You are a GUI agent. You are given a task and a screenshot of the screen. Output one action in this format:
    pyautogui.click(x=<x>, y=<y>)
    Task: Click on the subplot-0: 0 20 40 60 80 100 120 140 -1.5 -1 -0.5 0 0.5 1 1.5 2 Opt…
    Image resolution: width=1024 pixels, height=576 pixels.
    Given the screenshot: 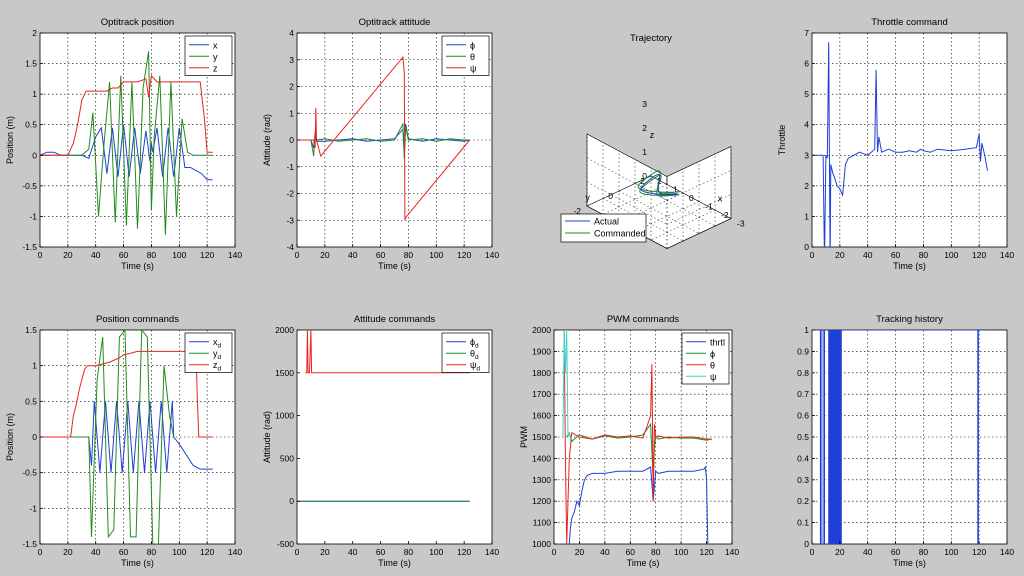 What is the action you would take?
    pyautogui.click(x=123, y=144)
    